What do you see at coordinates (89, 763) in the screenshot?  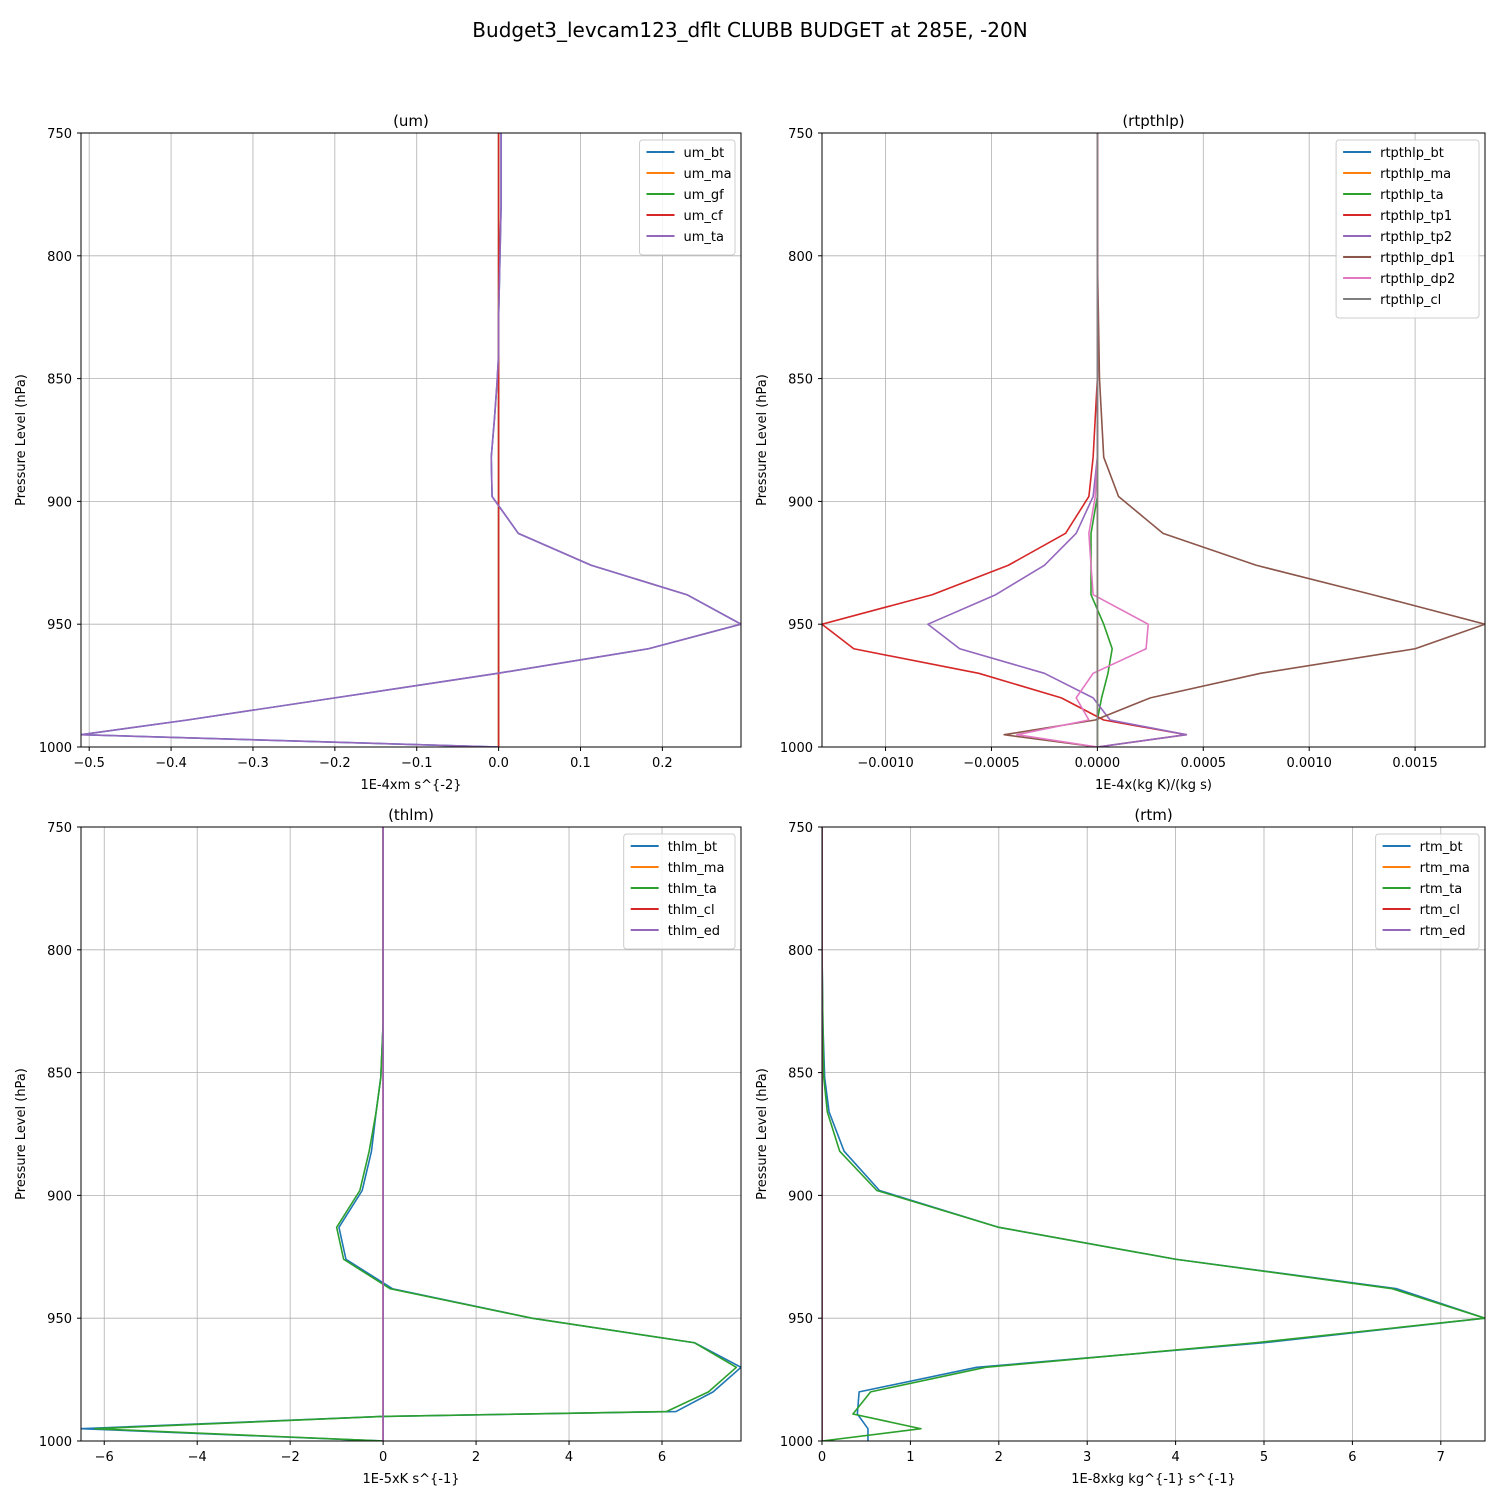 I see `x-tick-label: −0.5` at bounding box center [89, 763].